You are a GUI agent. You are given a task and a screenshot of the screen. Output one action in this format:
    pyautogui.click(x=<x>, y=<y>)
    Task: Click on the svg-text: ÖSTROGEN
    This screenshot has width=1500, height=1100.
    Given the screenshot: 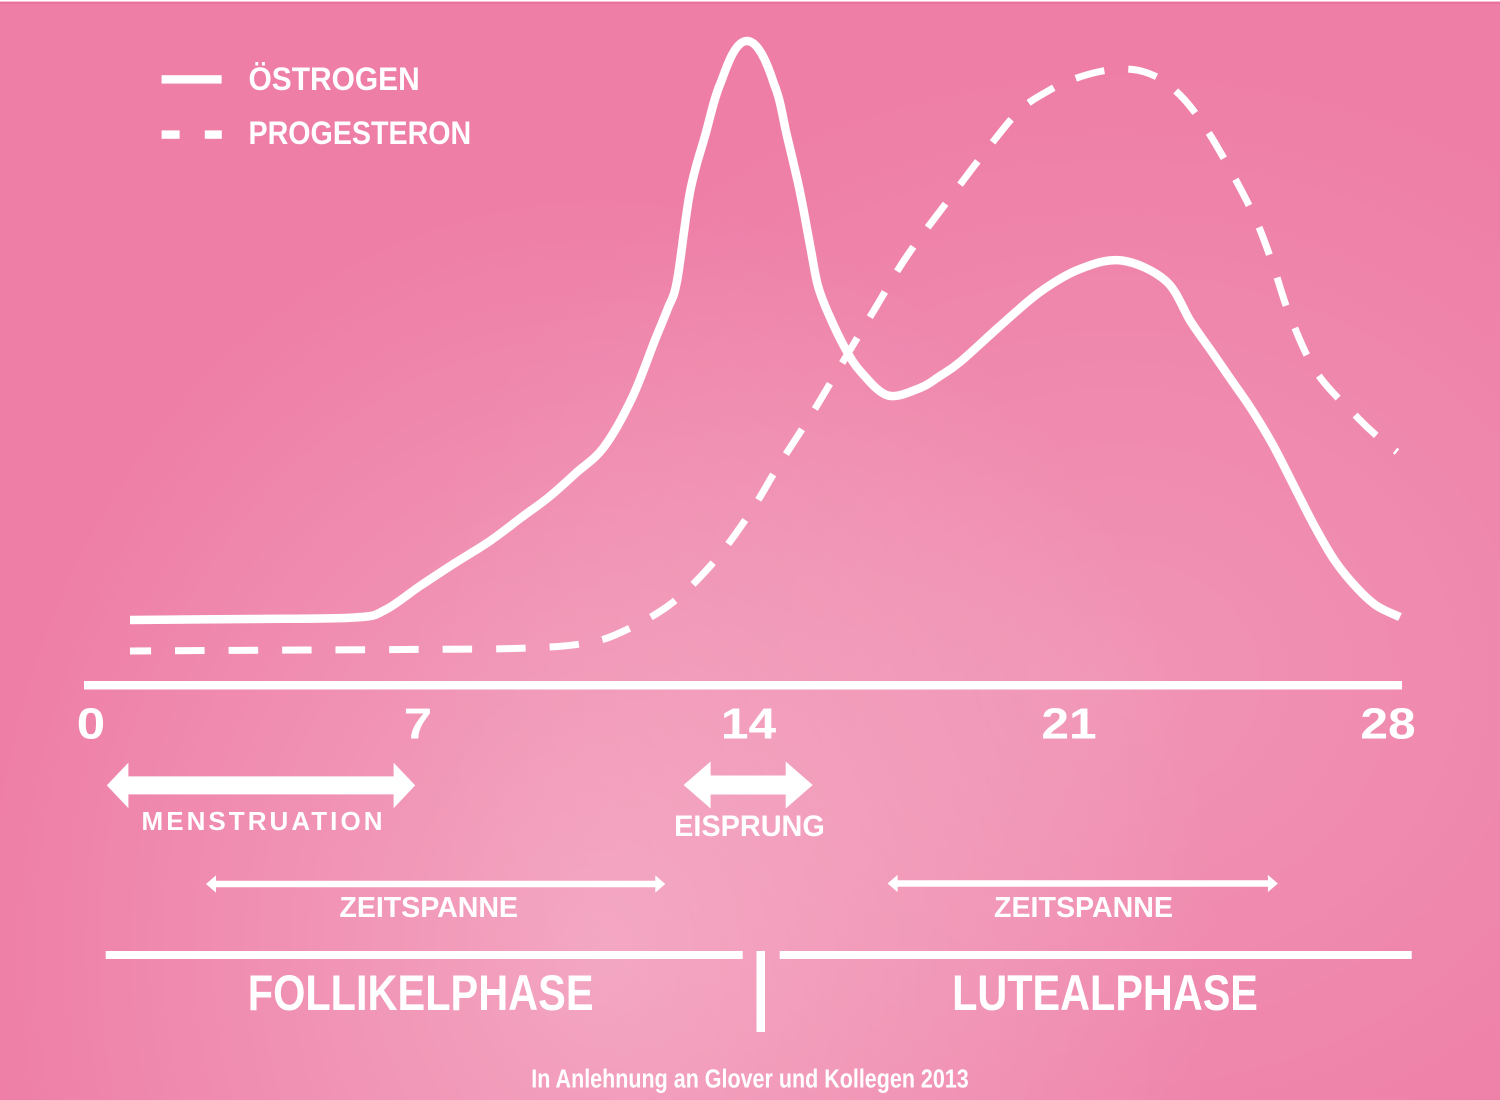 What is the action you would take?
    pyautogui.click(x=334, y=79)
    